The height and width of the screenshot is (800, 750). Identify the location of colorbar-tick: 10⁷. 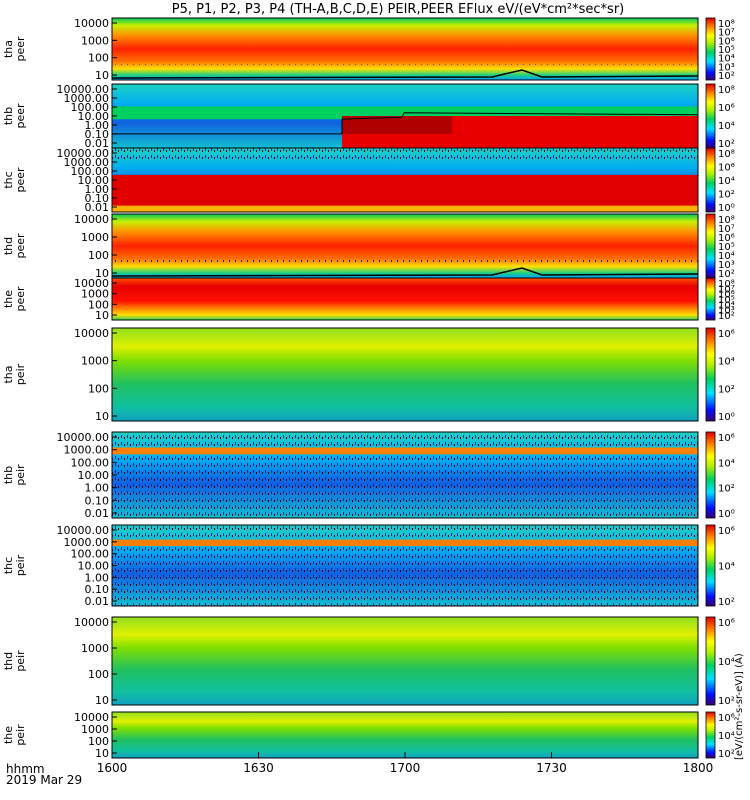
(726, 229).